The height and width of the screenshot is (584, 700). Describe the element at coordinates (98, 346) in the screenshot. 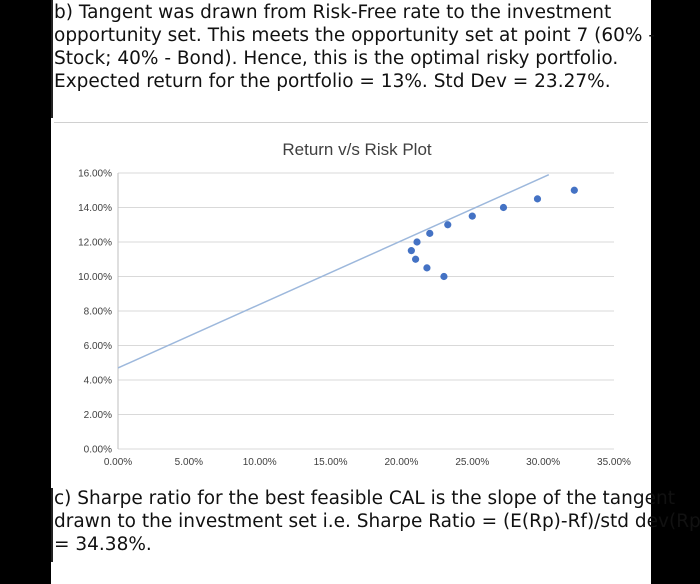

I see `y-tick-label: 6.00%` at that location.